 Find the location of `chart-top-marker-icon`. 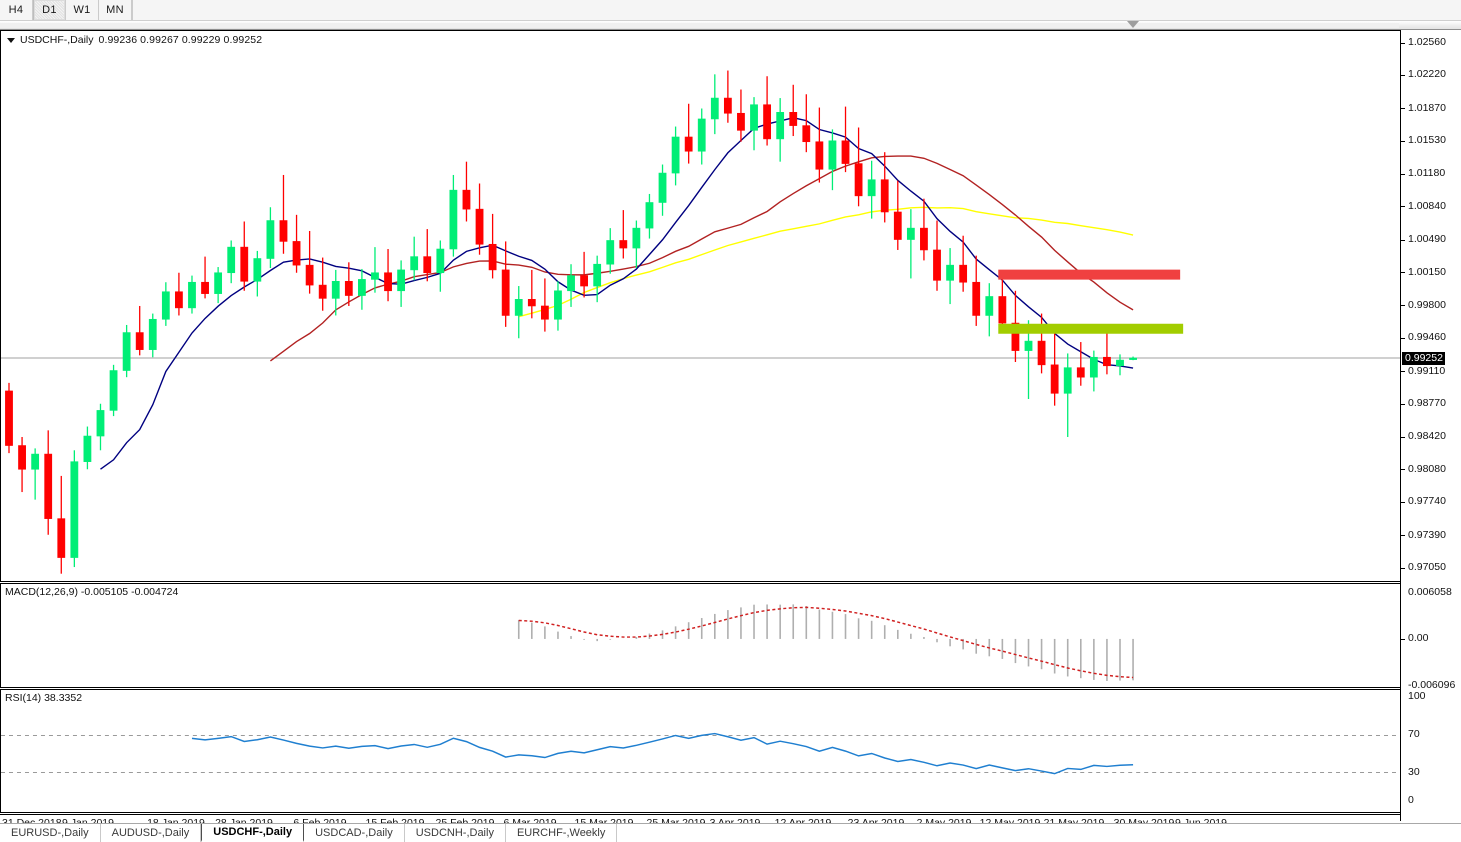

chart-top-marker-icon is located at coordinates (1133, 24).